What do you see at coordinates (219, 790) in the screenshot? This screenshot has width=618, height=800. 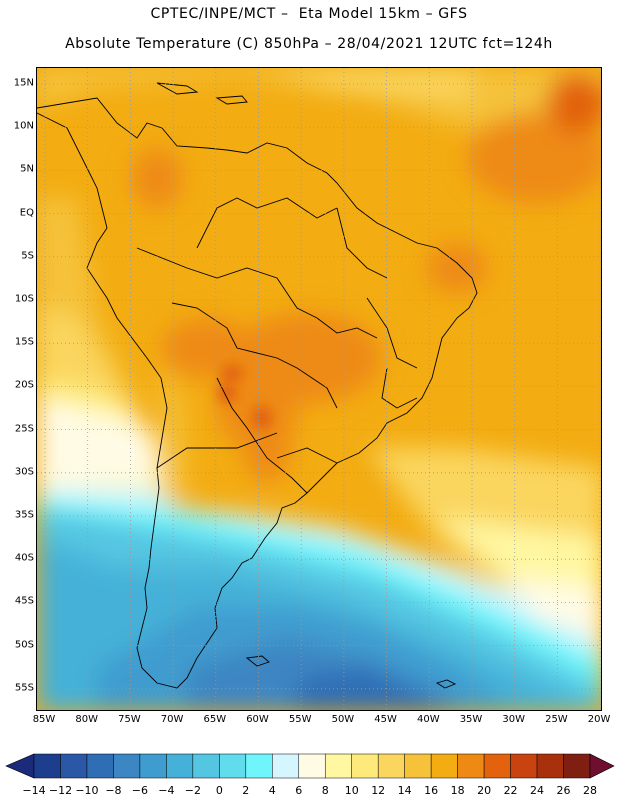 I see `colorbar-tick-label: 0` at bounding box center [219, 790].